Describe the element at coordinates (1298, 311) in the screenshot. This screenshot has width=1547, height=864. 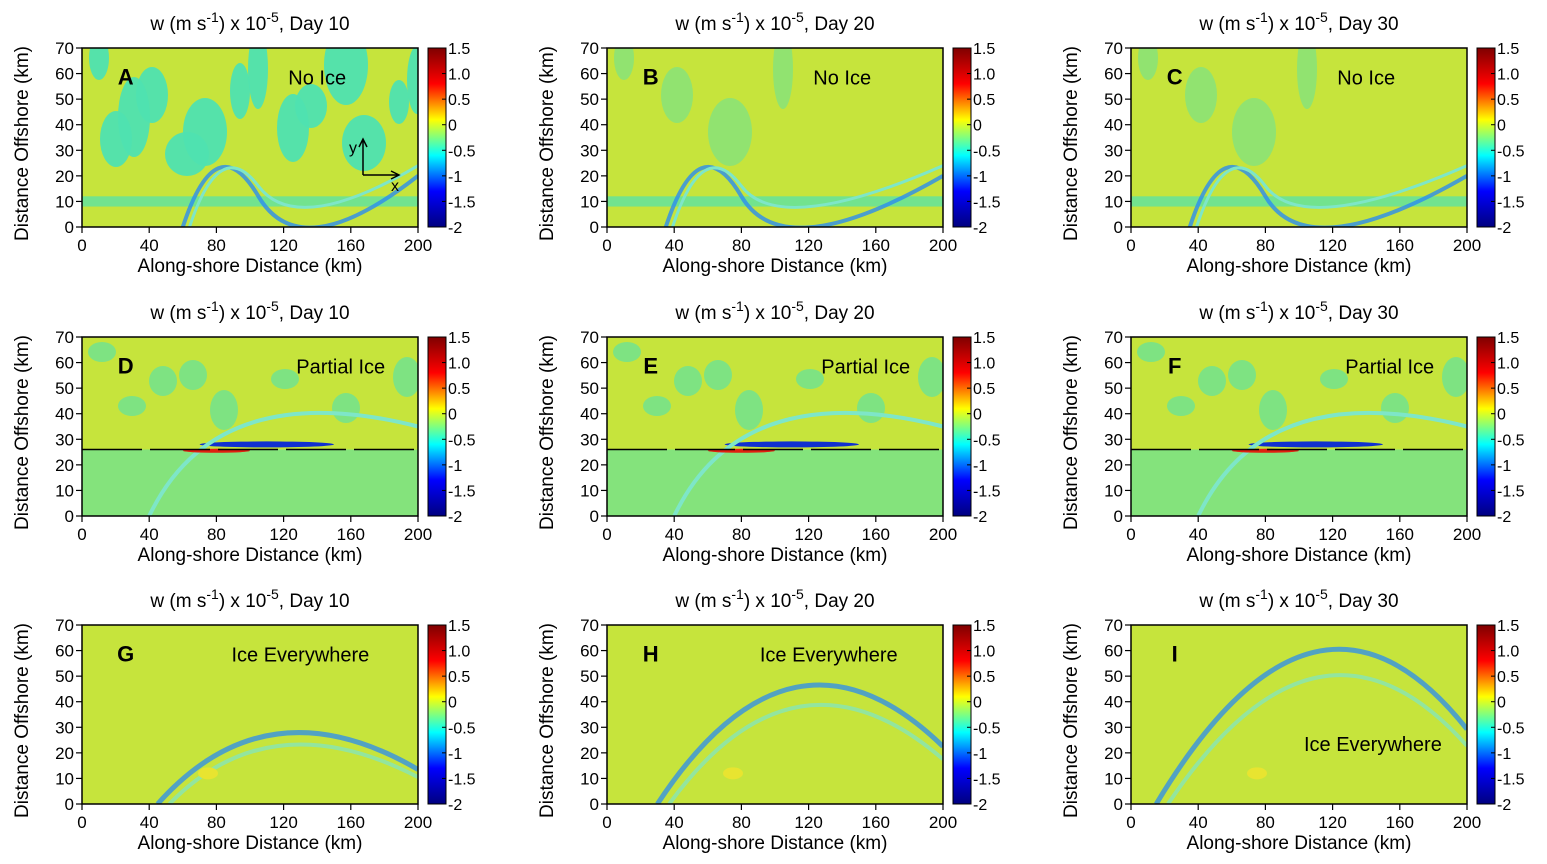
I see `panel-title: w (m s-1) x 10-5, Day 30` at that location.